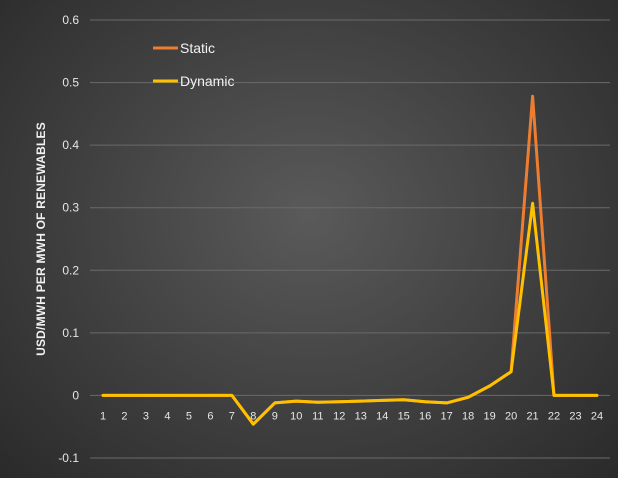  What do you see at coordinates (597, 416) in the screenshot?
I see `x-tick-label: 24` at bounding box center [597, 416].